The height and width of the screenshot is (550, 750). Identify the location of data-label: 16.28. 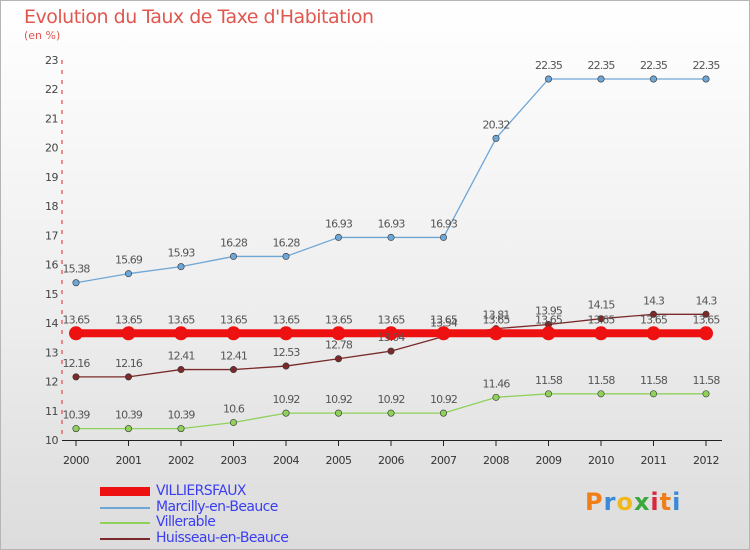
(287, 242).